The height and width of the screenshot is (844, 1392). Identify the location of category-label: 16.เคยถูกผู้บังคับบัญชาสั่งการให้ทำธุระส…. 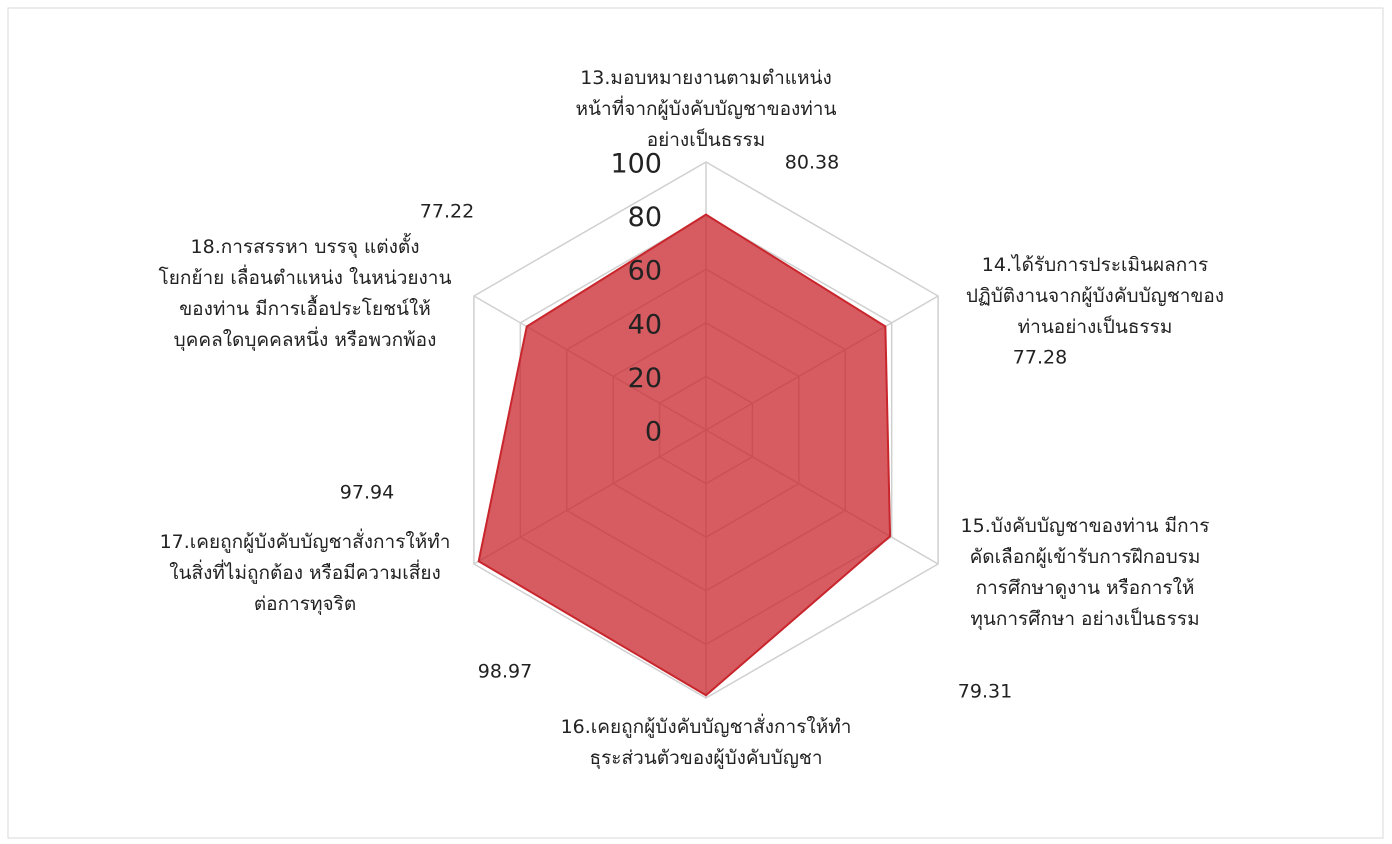
(706, 741).